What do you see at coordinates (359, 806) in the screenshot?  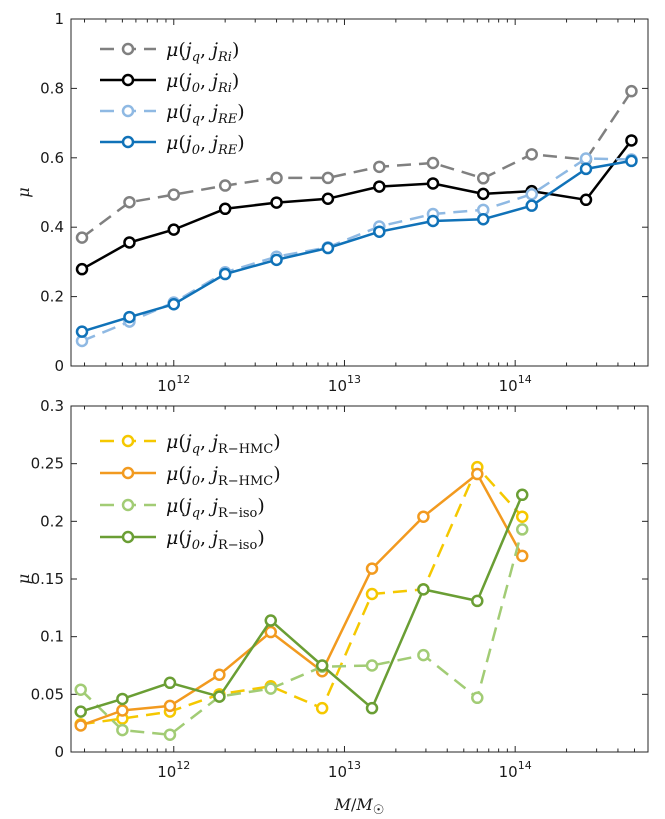 I see `x-axis-label: M/M☉` at bounding box center [359, 806].